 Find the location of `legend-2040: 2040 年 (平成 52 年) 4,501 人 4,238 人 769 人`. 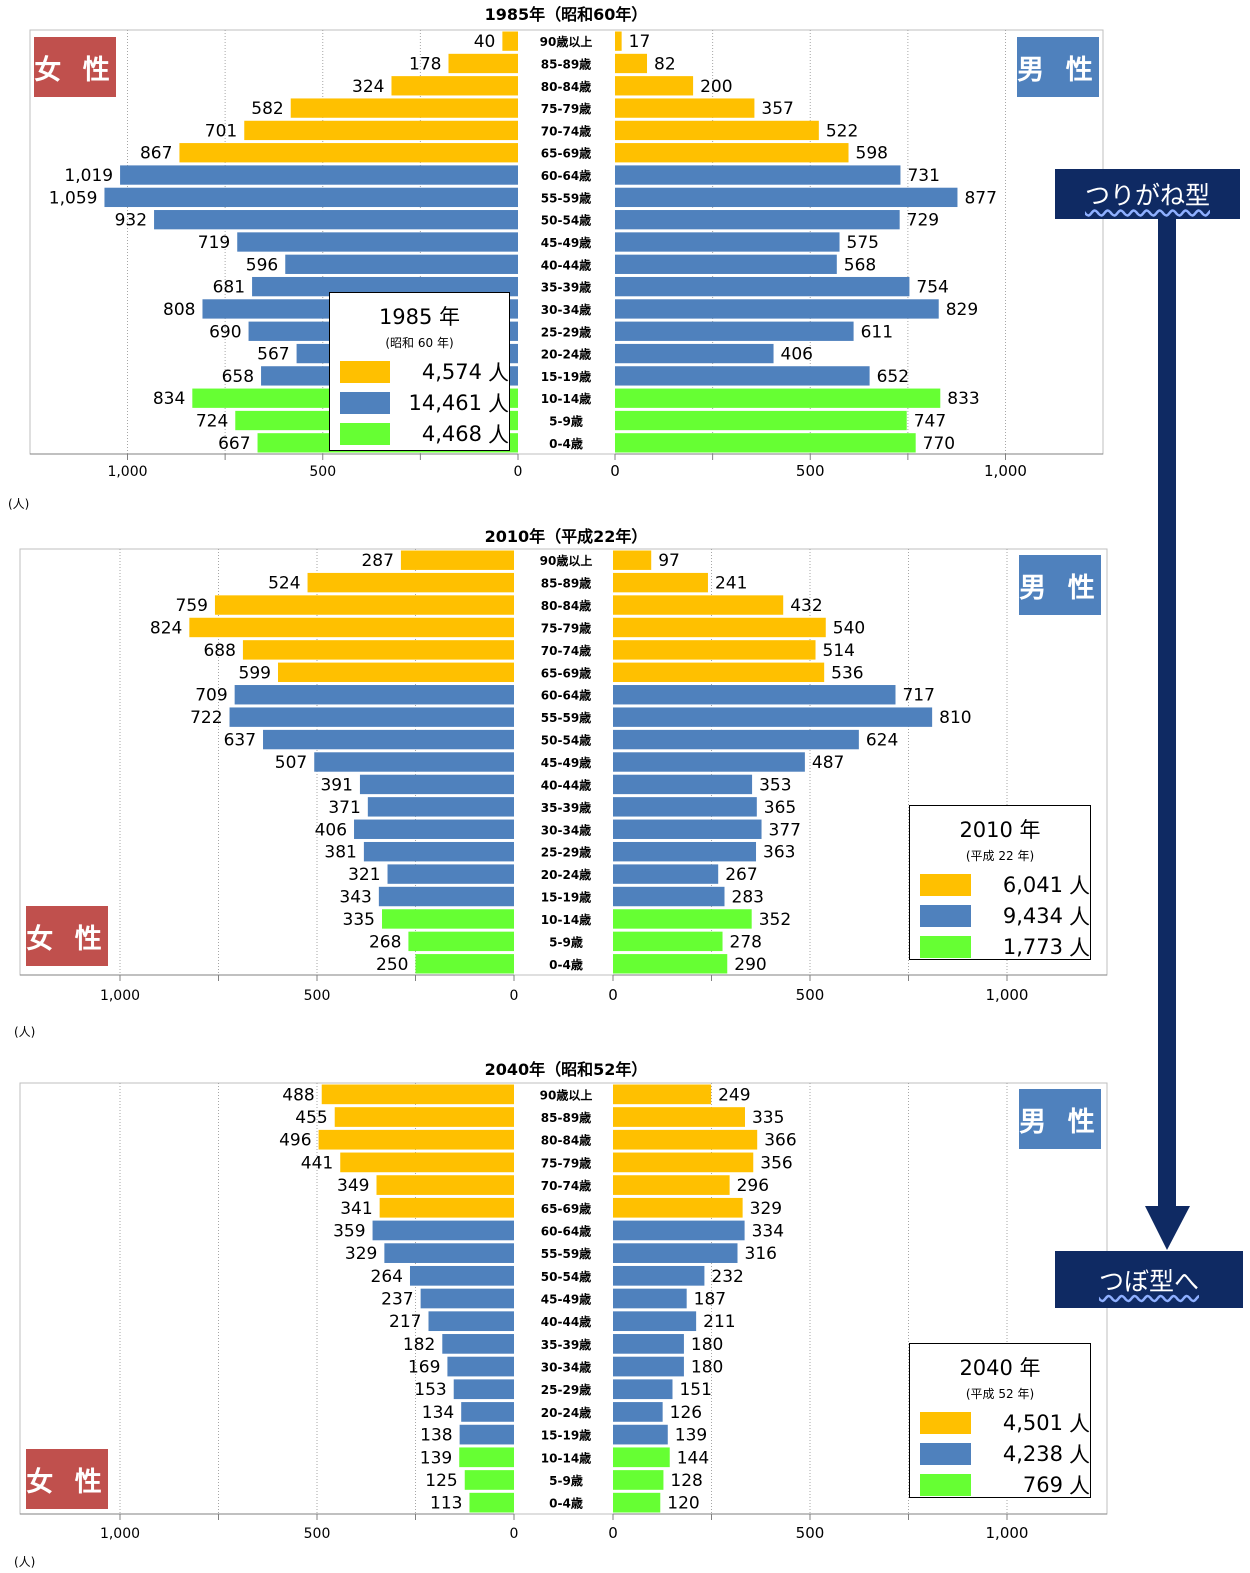

legend-2040: 2040 年 (平成 52 年) 4,501 人 4,238 人 769 人 is located at coordinates (1000, 1420).